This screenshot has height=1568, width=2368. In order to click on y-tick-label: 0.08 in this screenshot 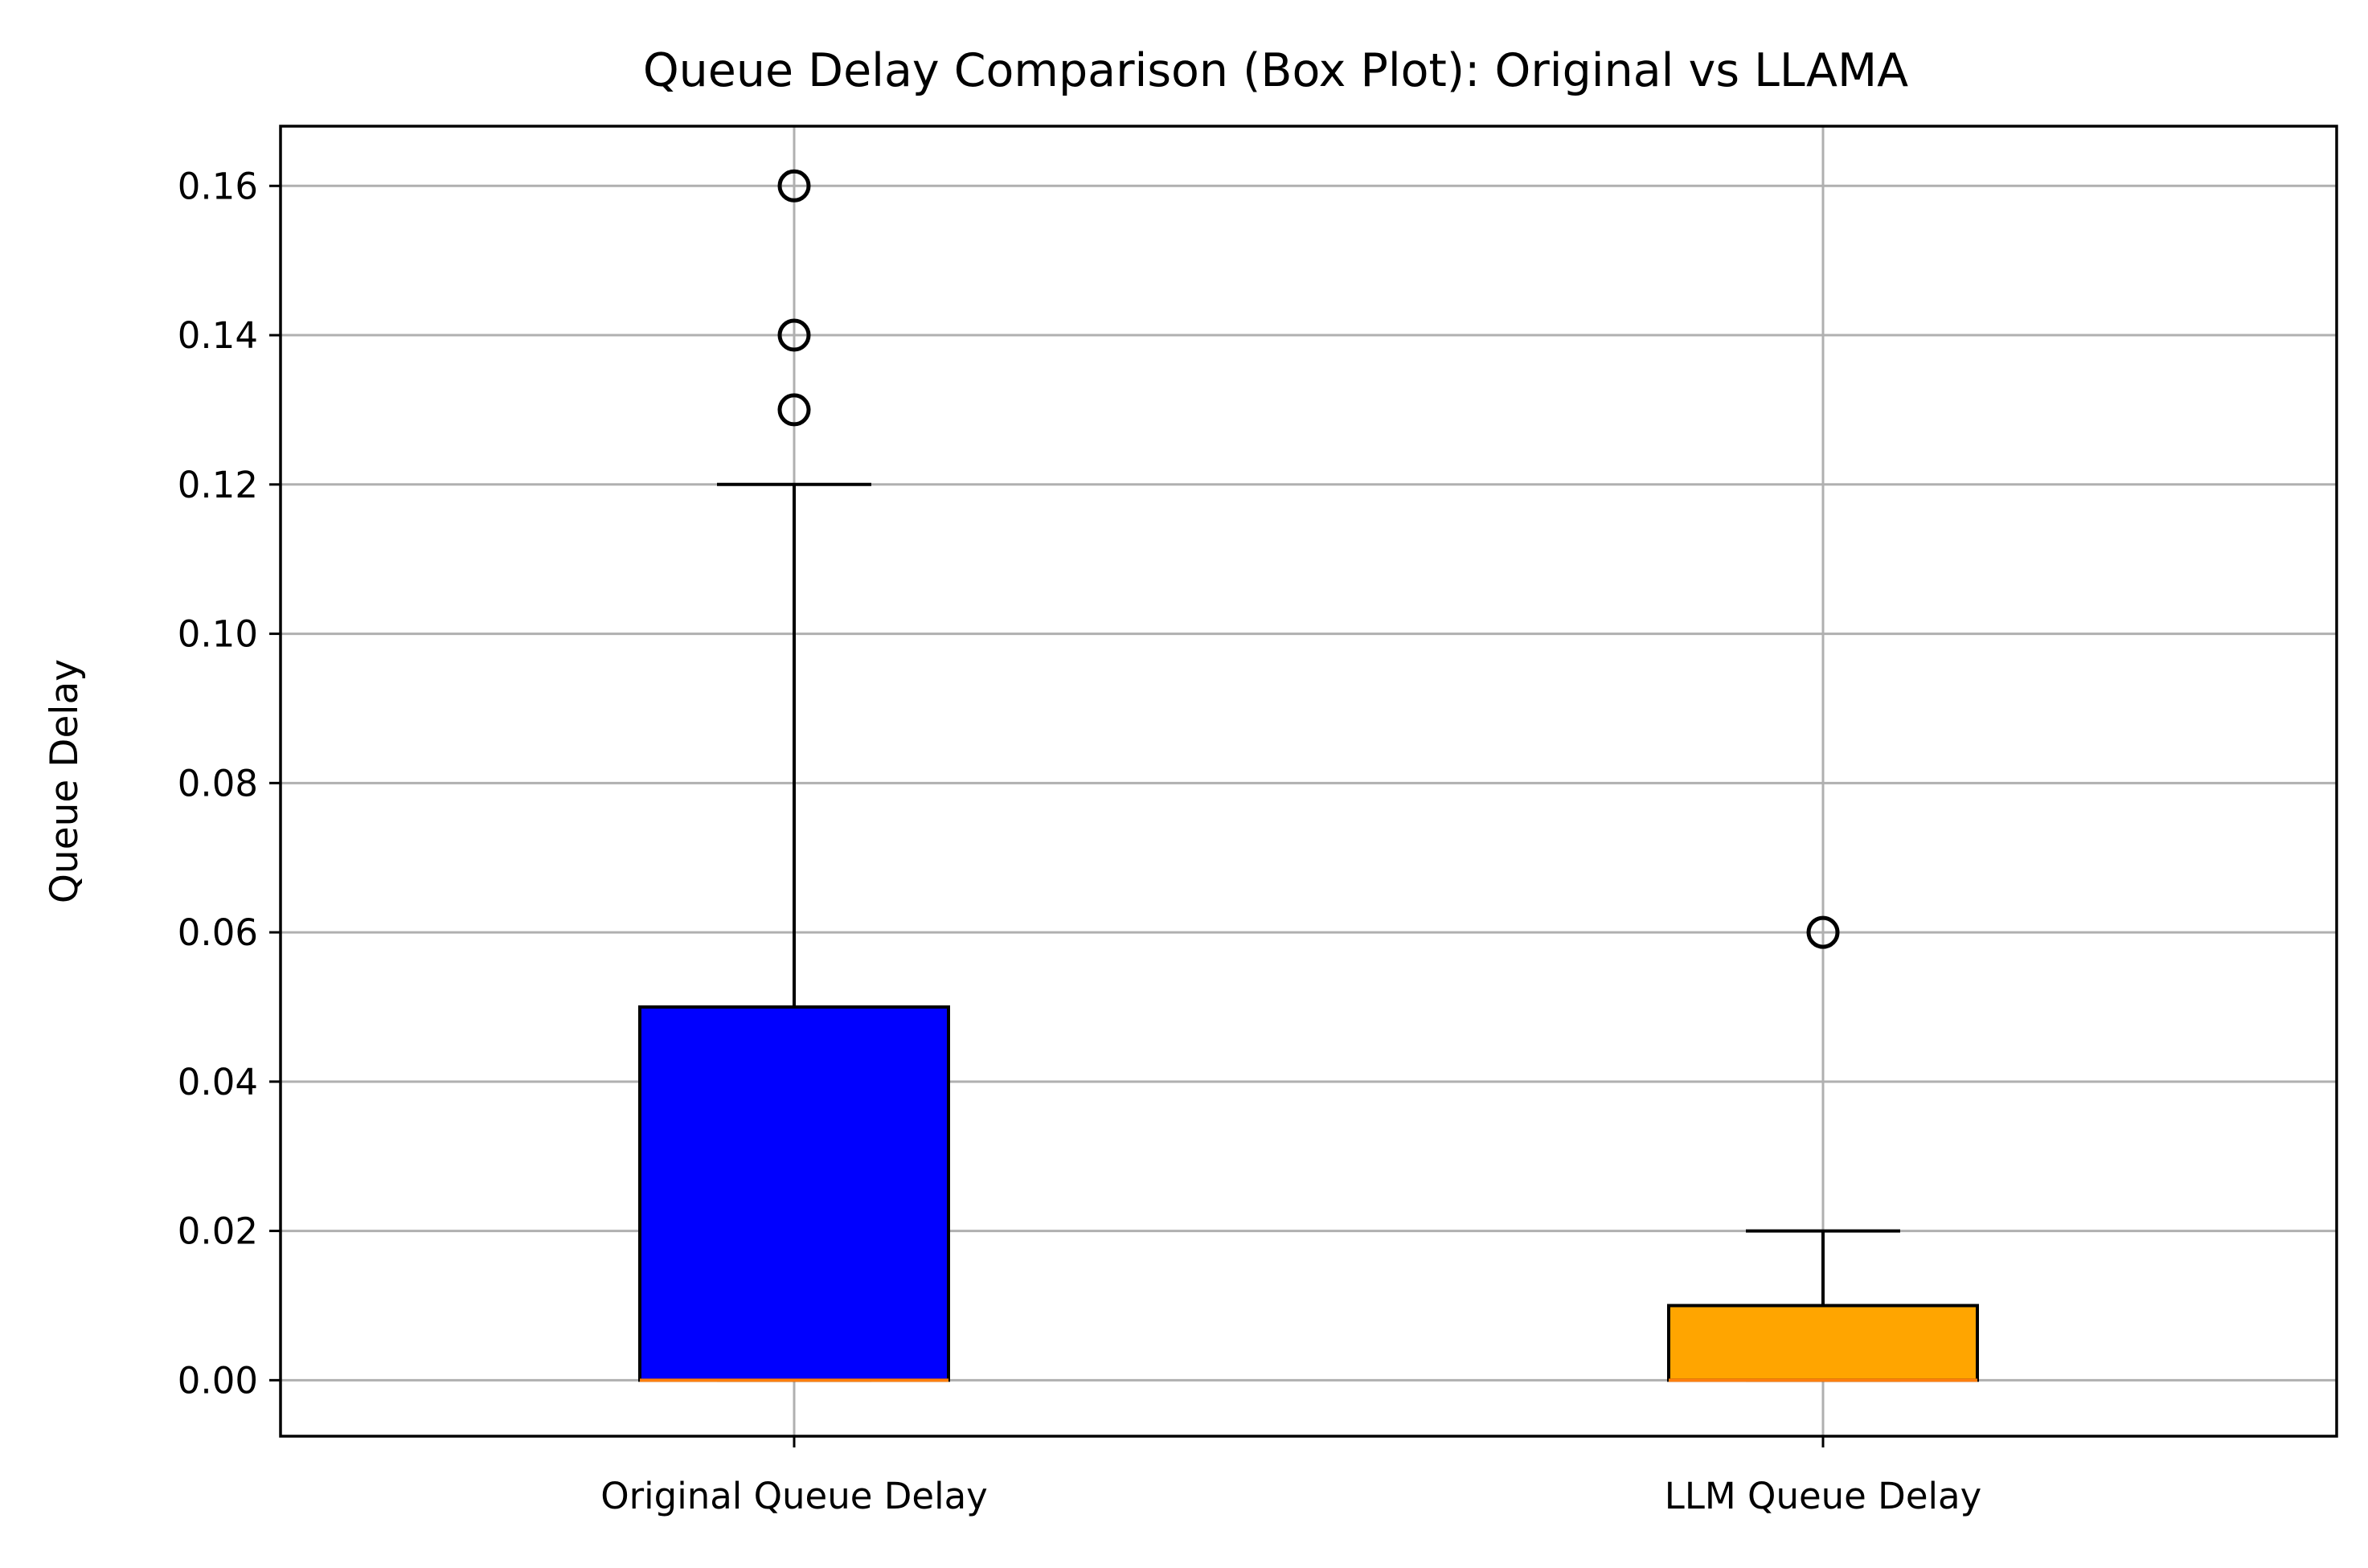, I will do `click(218, 783)`.